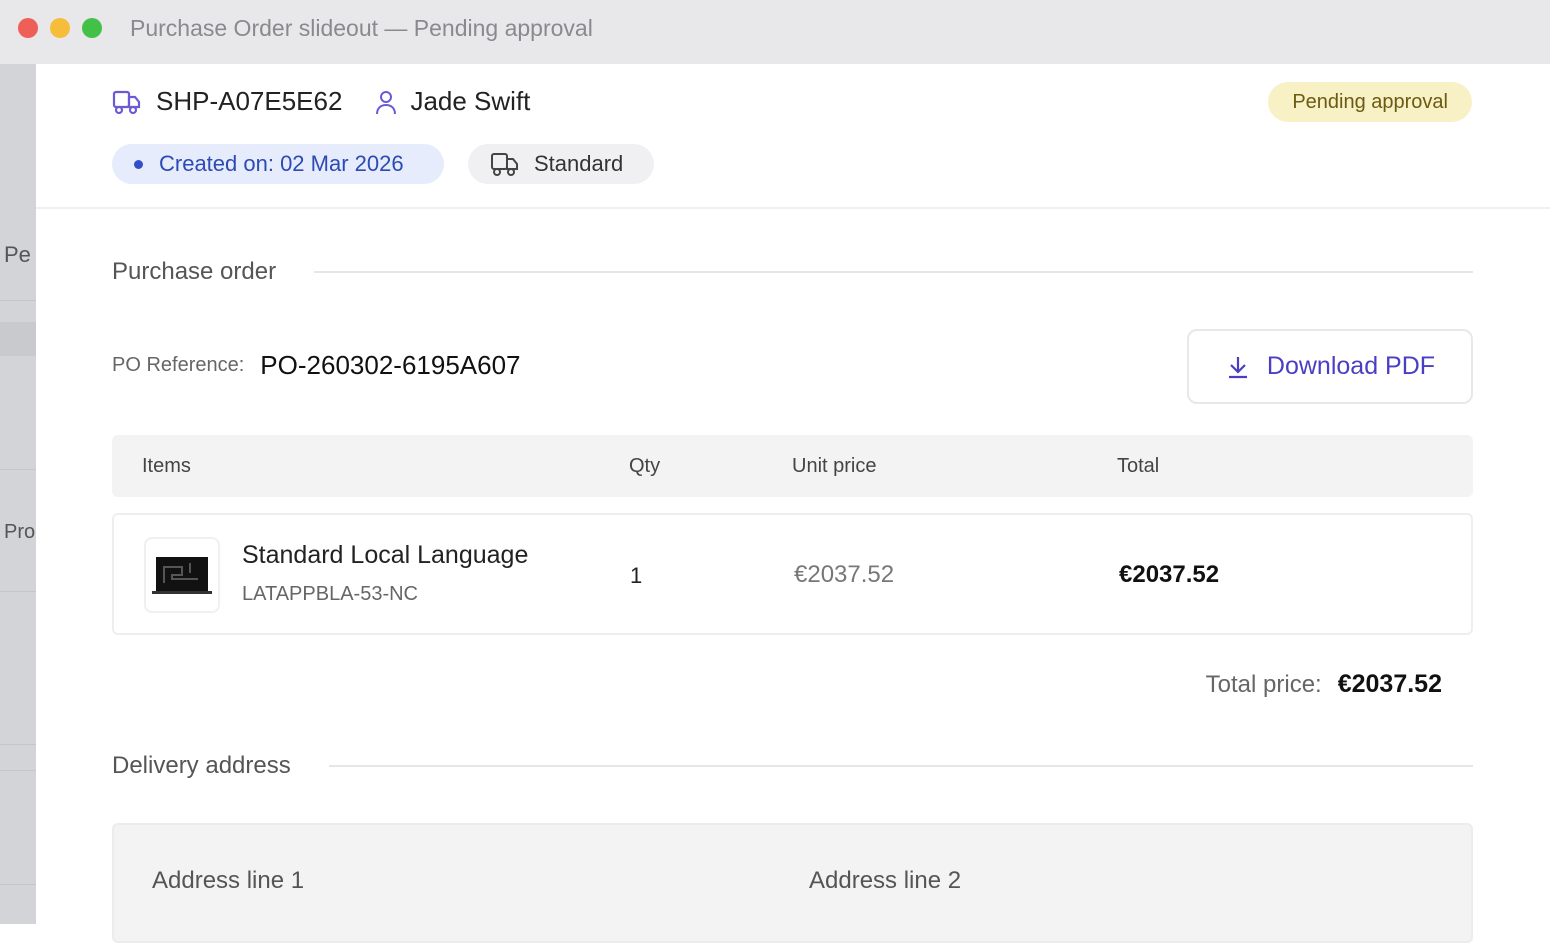 This screenshot has height=943, width=1564. Describe the element at coordinates (579, 163) in the screenshot. I see `shipping-method: Standard` at that location.